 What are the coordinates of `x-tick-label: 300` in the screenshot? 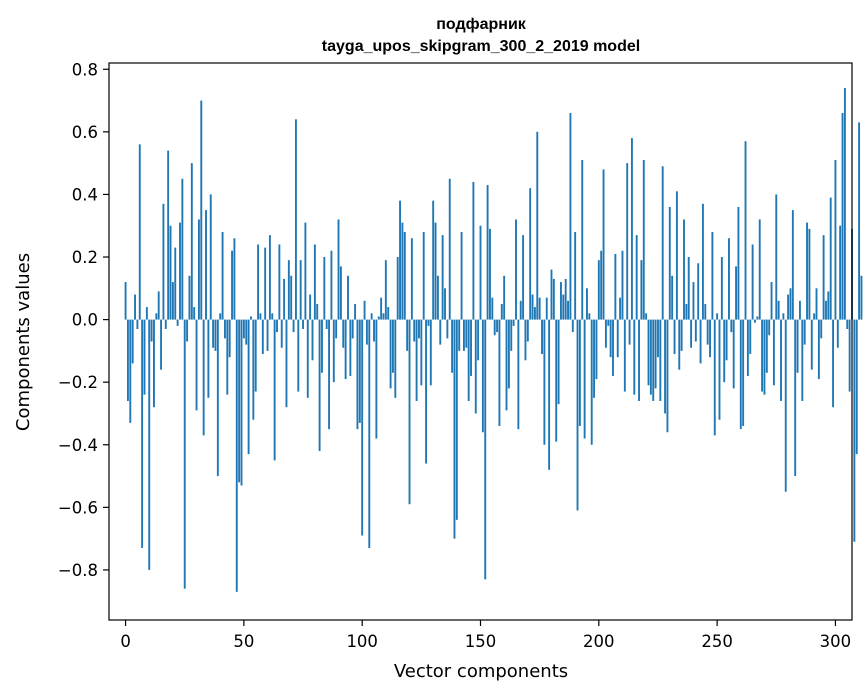 It's located at (836, 641).